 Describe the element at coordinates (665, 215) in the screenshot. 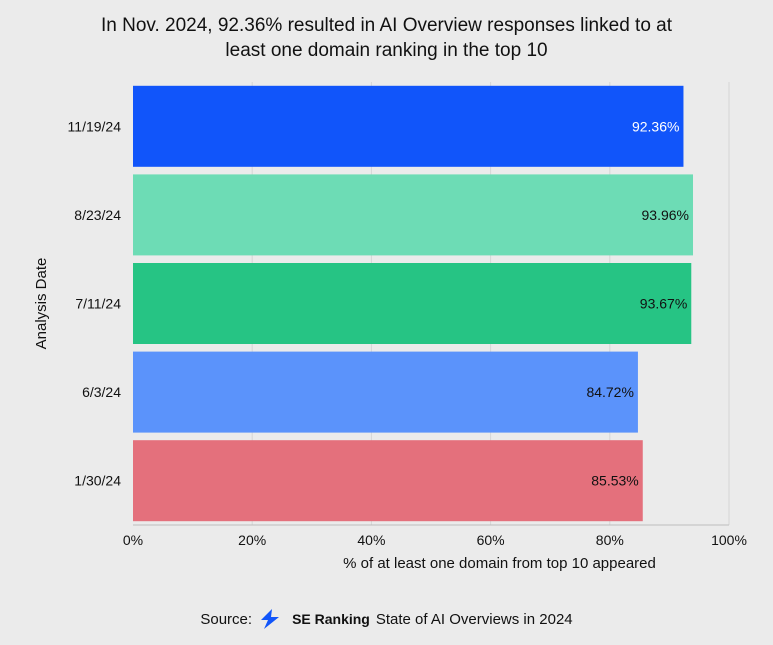

I see `bar-value-label: 93.96%` at that location.